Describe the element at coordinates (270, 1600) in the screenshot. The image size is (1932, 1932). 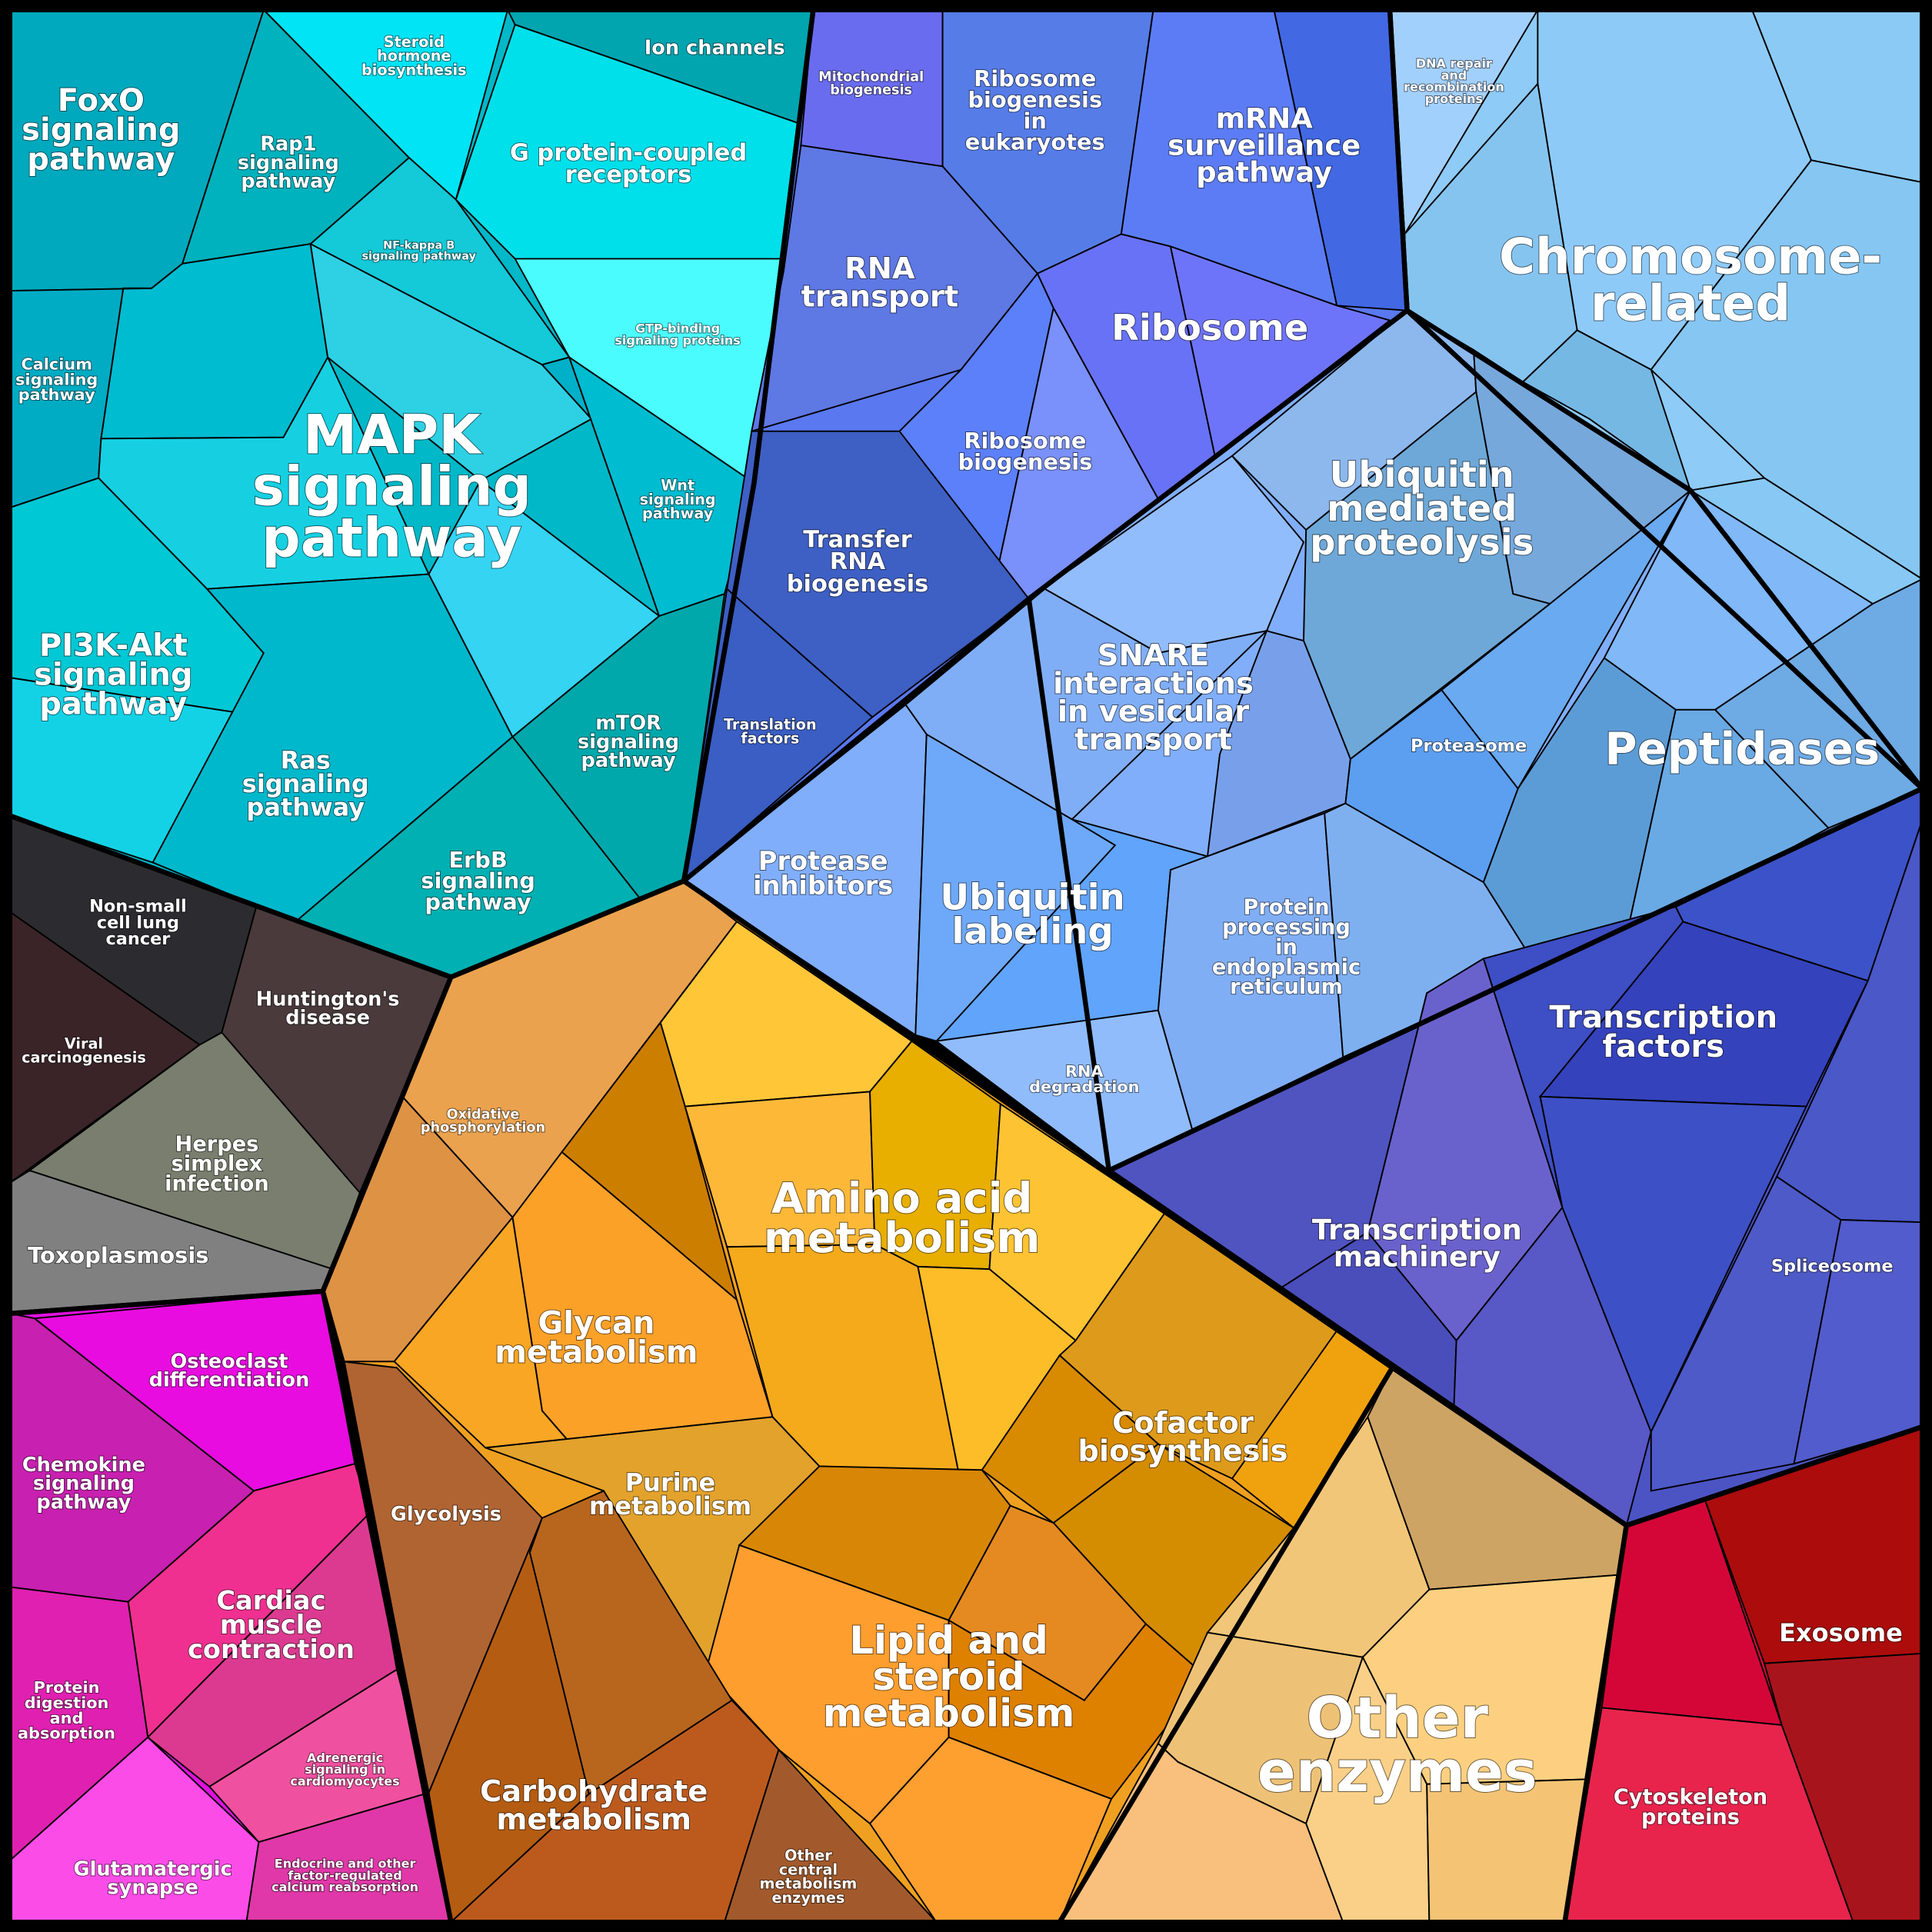
I see `label-line: Cardiac` at that location.